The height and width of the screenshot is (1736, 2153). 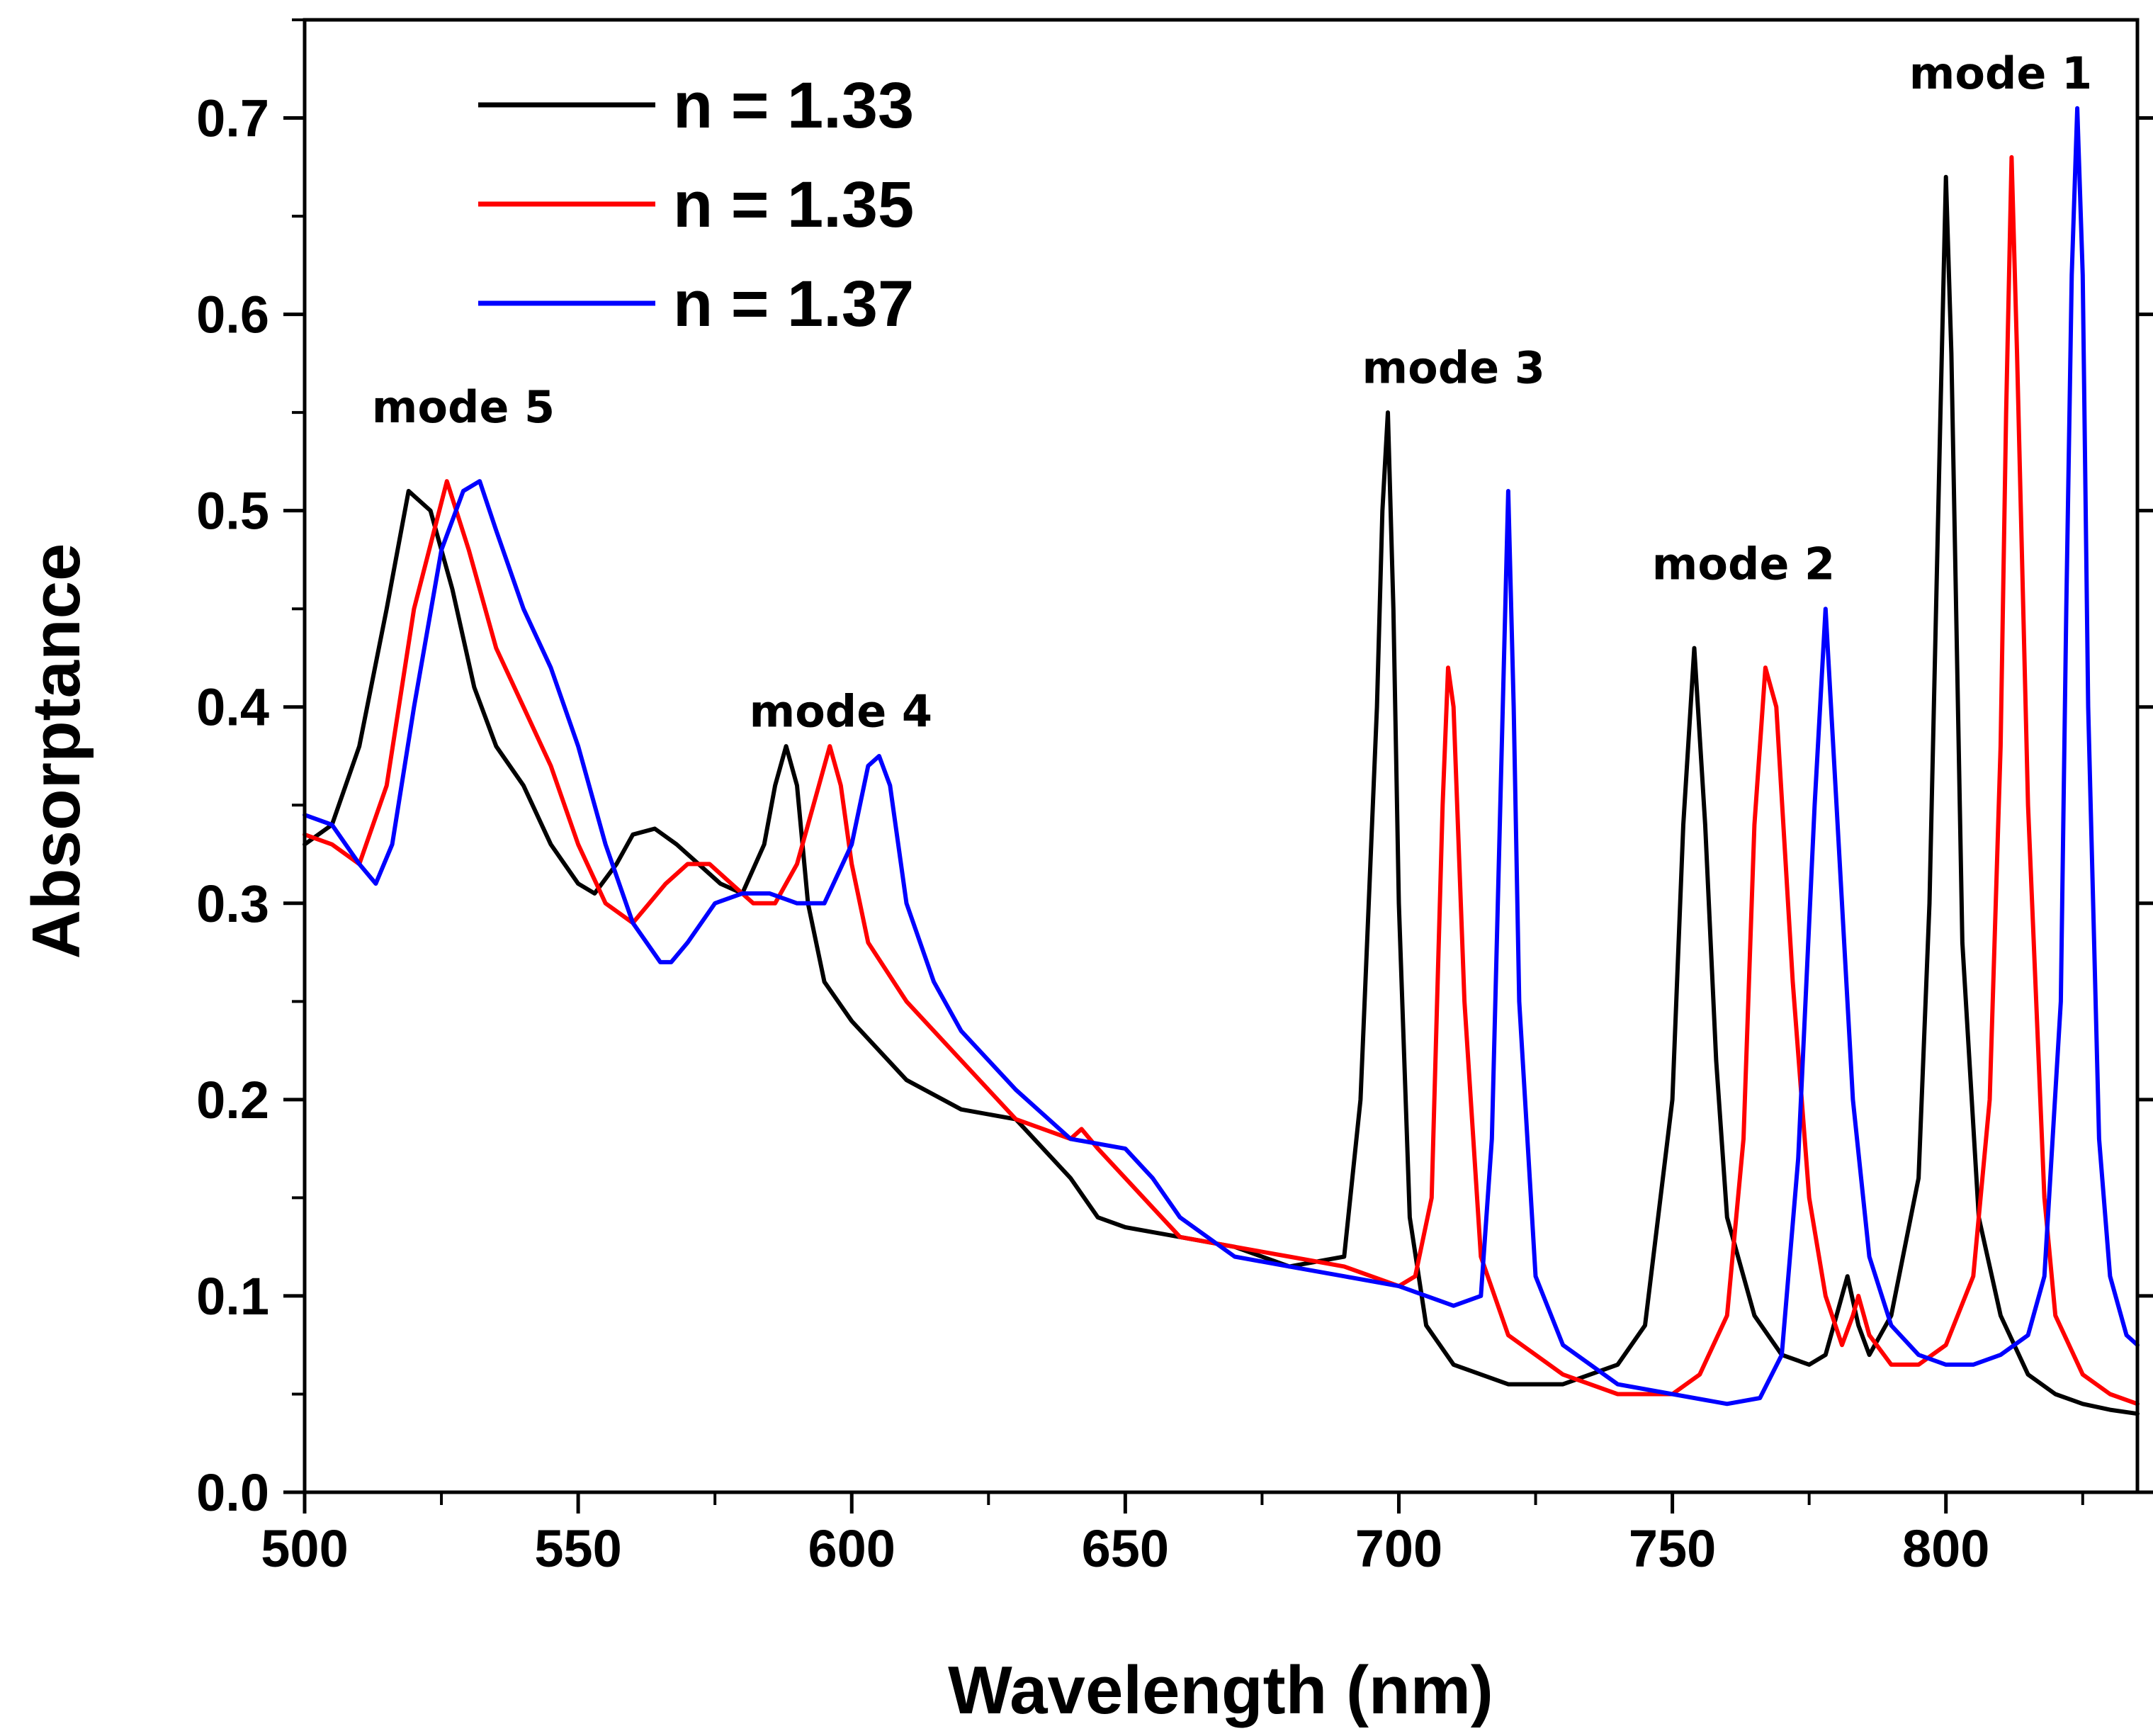 What do you see at coordinates (463, 407) in the screenshot?
I see `mode-annotation: mode 5` at bounding box center [463, 407].